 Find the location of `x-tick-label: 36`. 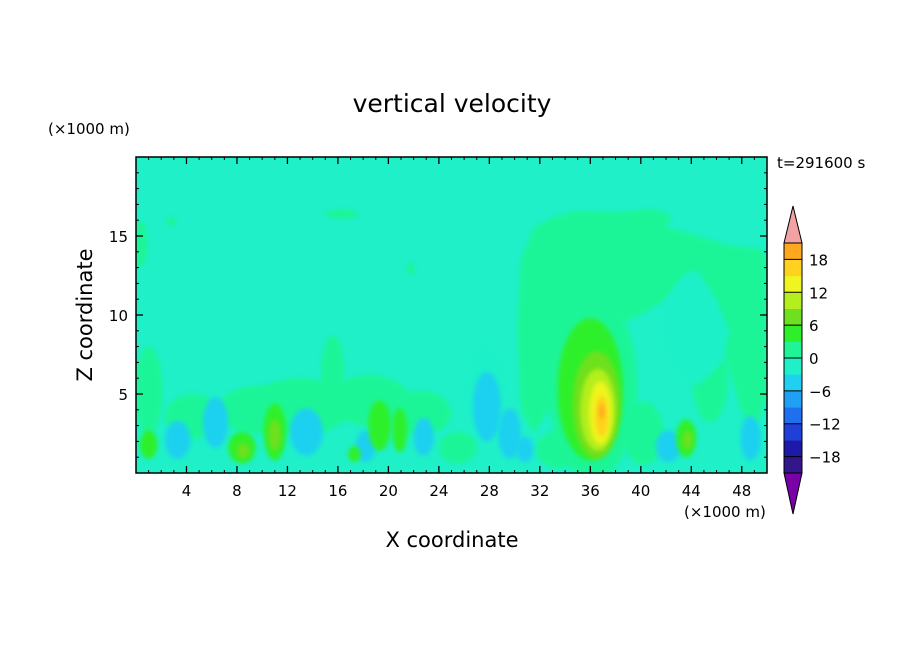

x-tick-label: 36 is located at coordinates (590, 491).